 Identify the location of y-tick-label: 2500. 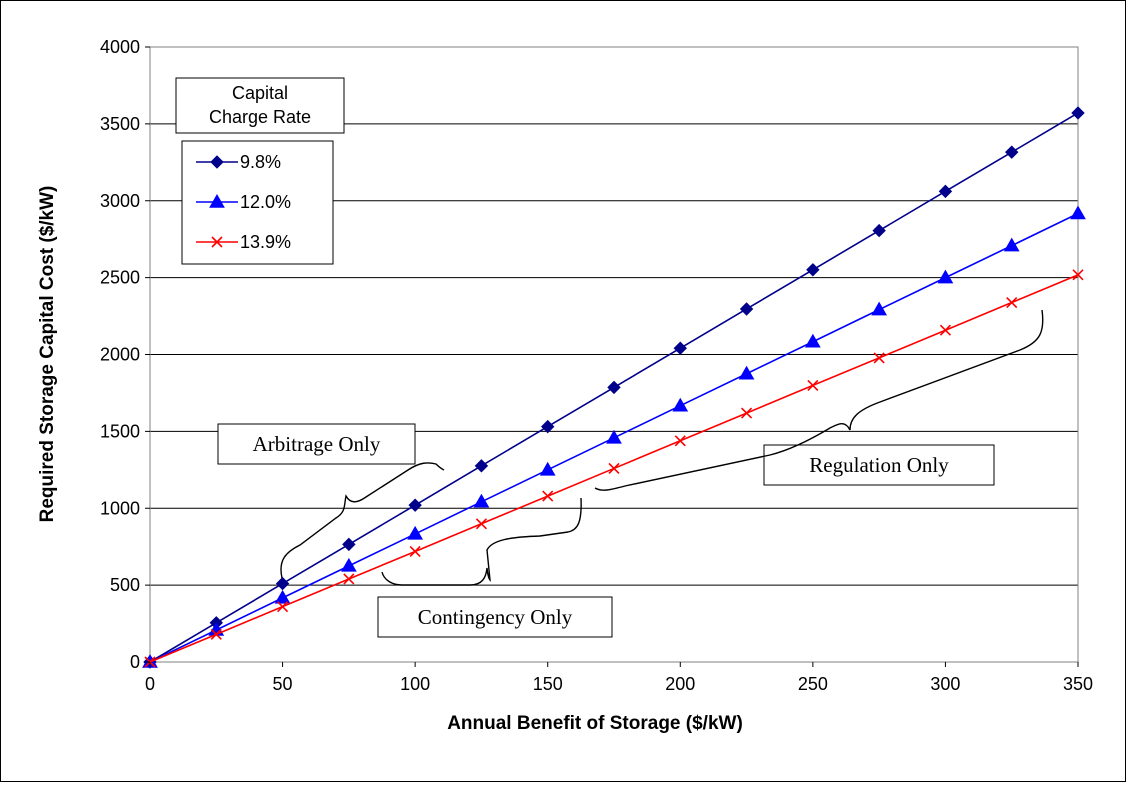
(120, 278).